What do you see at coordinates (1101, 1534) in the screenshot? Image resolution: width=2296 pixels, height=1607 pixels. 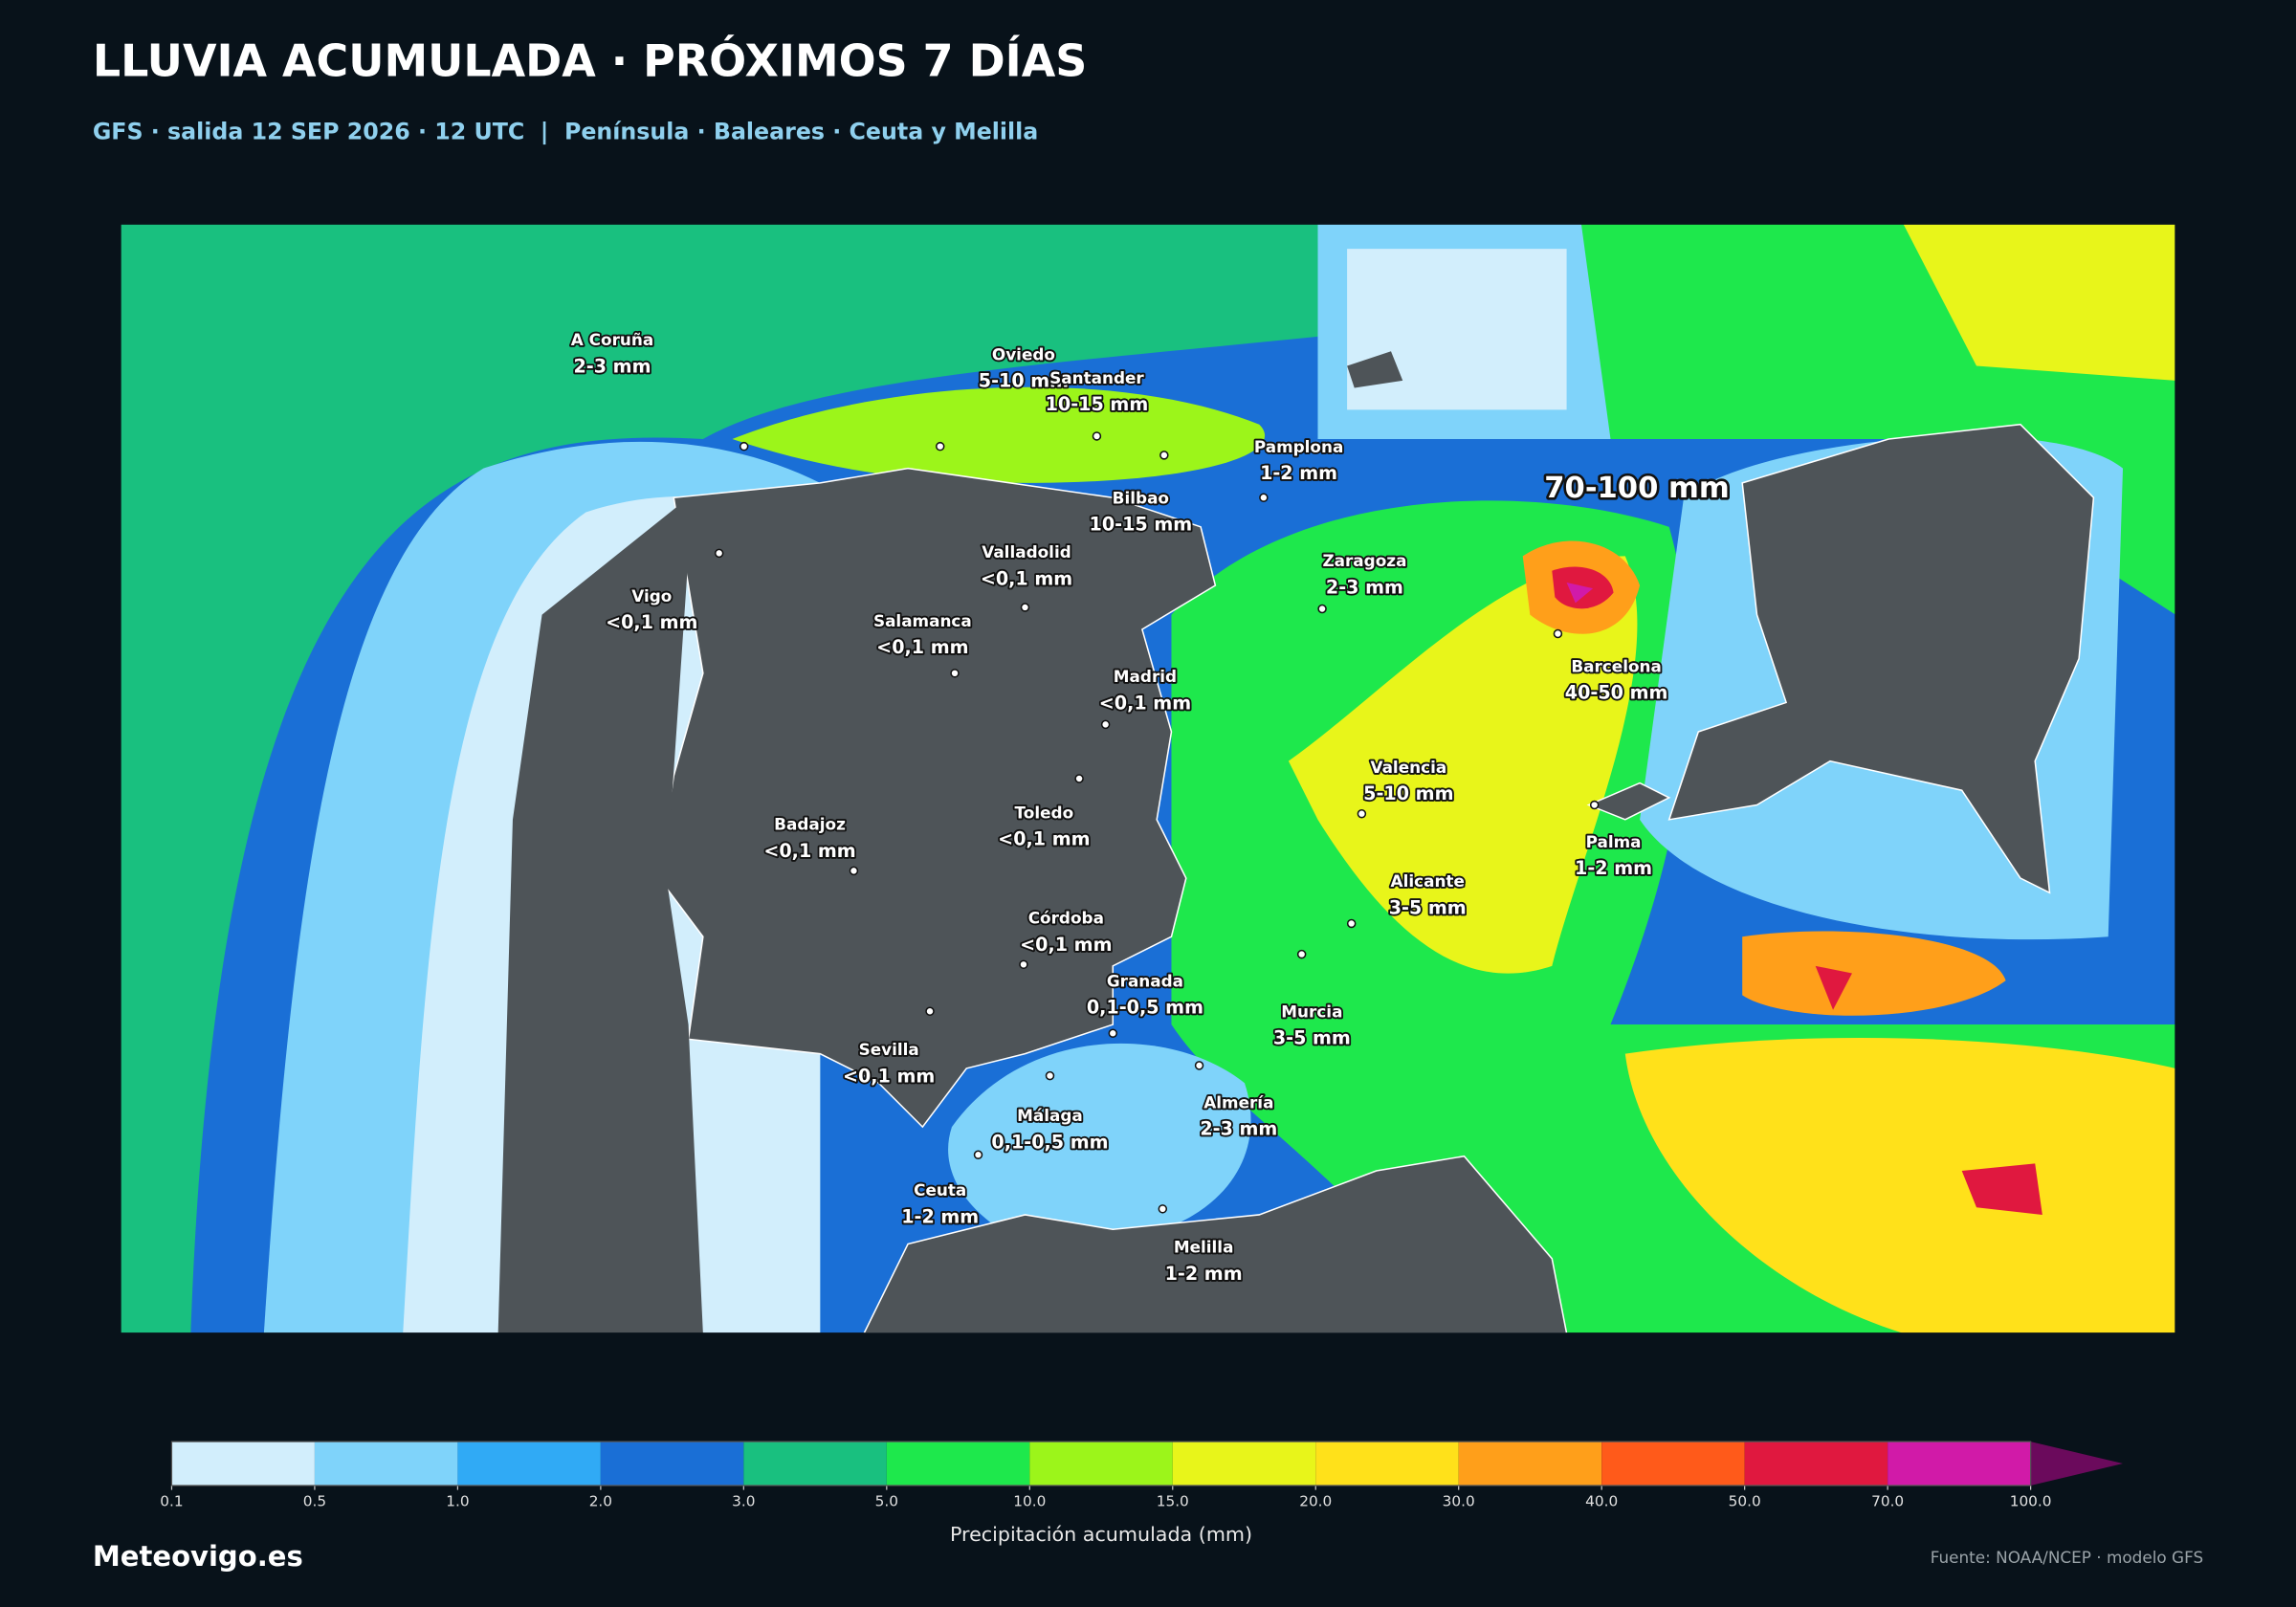 I see `colorbar-label: Precipitación acumulada (mm)` at bounding box center [1101, 1534].